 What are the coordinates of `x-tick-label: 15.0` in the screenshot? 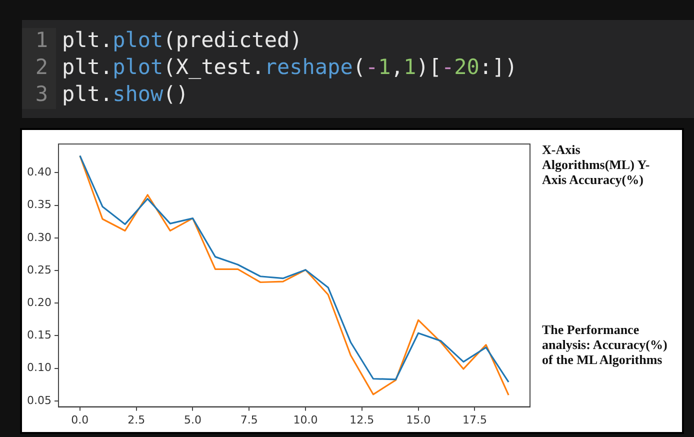 It's located at (418, 419).